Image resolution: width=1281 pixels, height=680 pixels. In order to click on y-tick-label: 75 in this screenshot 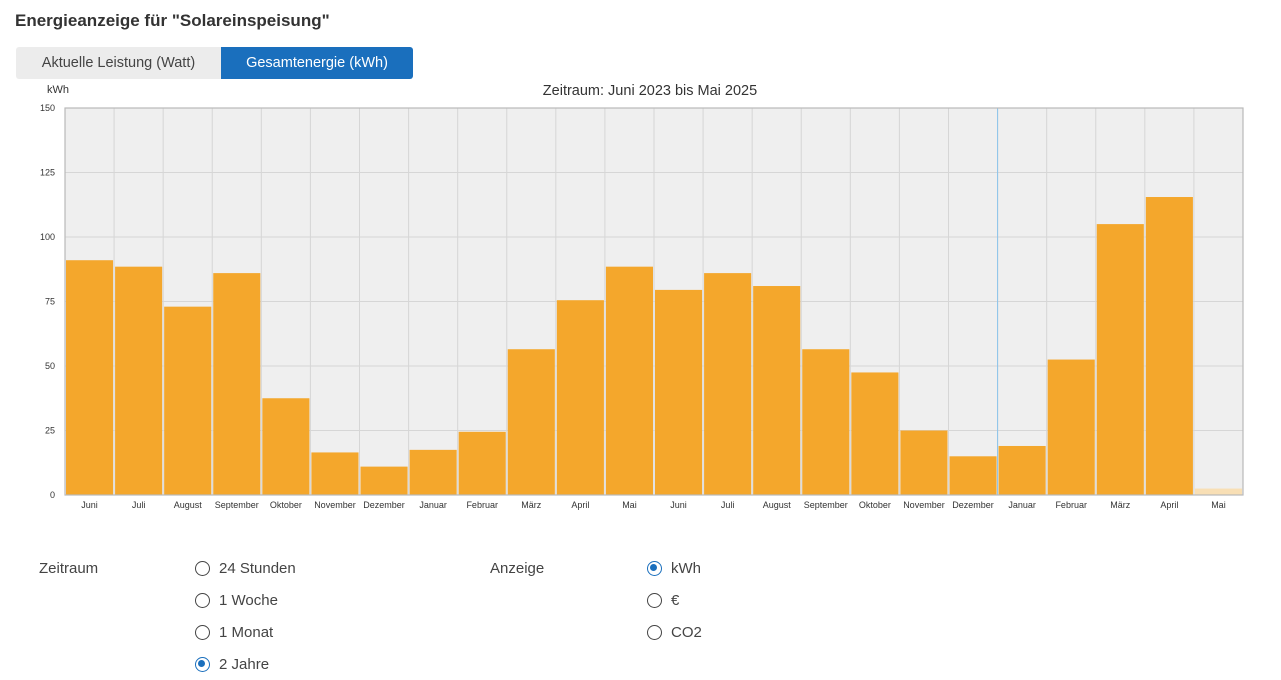, I will do `click(50, 302)`.